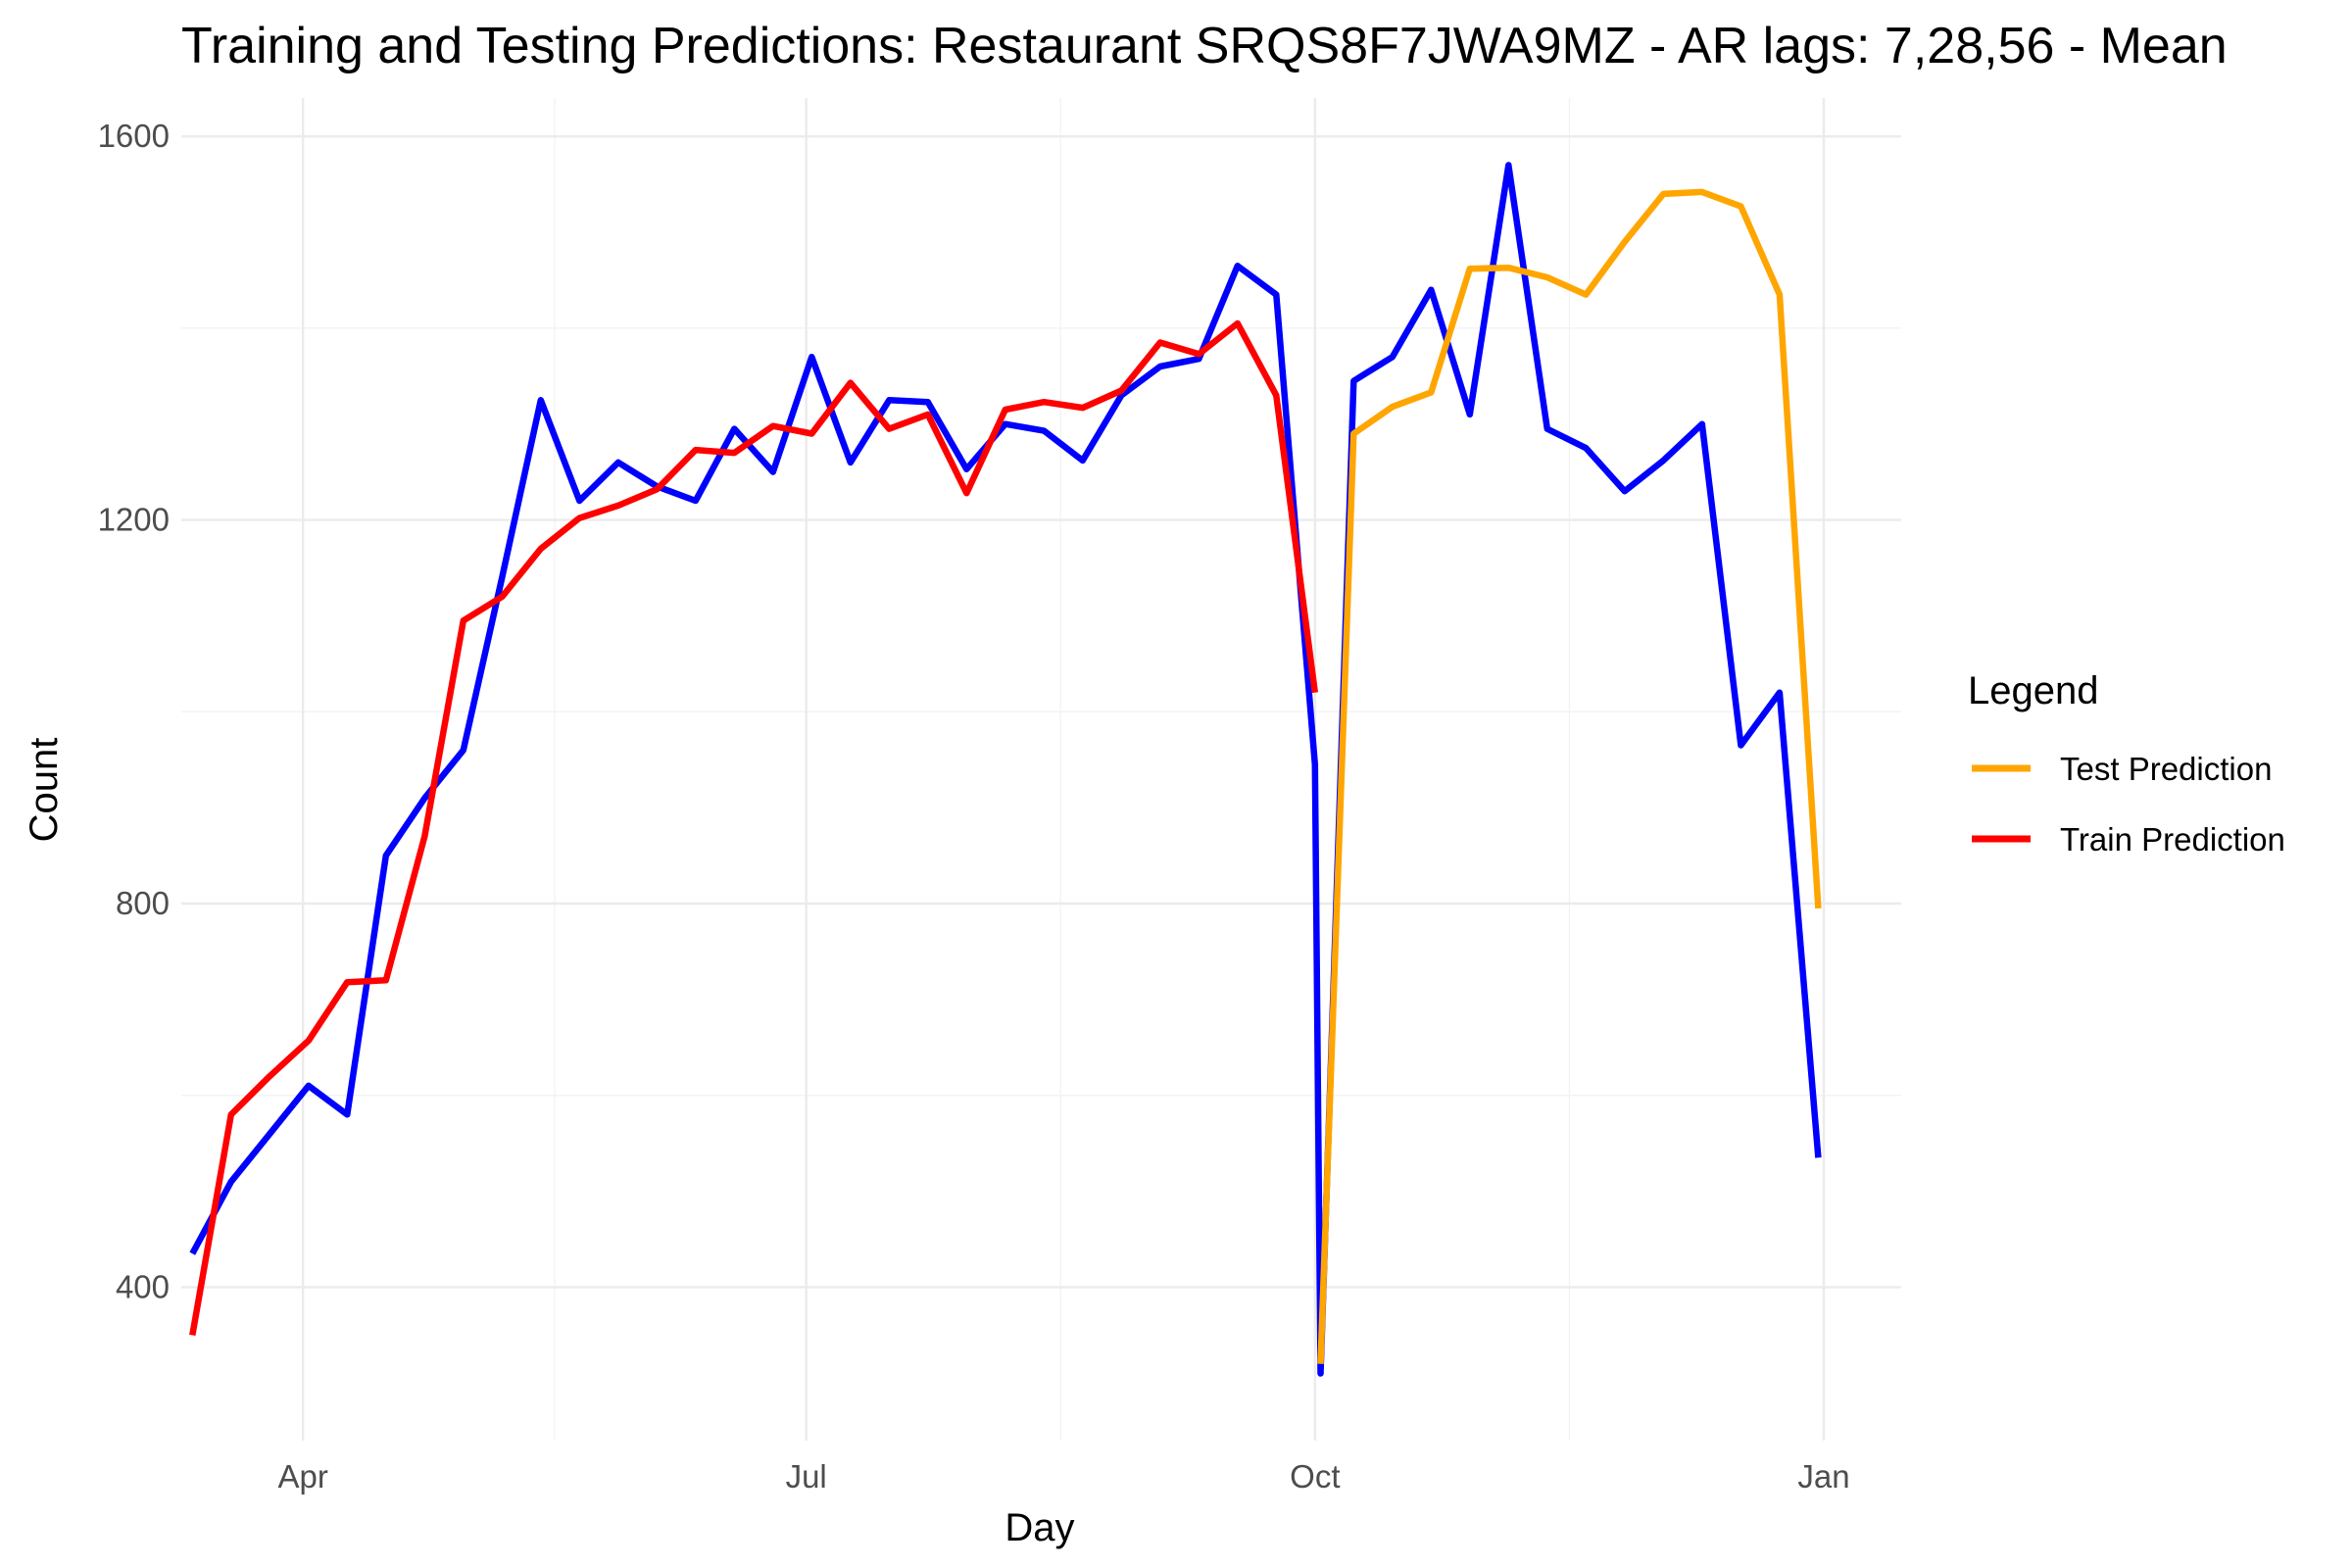 Image resolution: width=2352 pixels, height=1568 pixels. Describe the element at coordinates (134, 136) in the screenshot. I see `y-tick-label: 1600` at that location.